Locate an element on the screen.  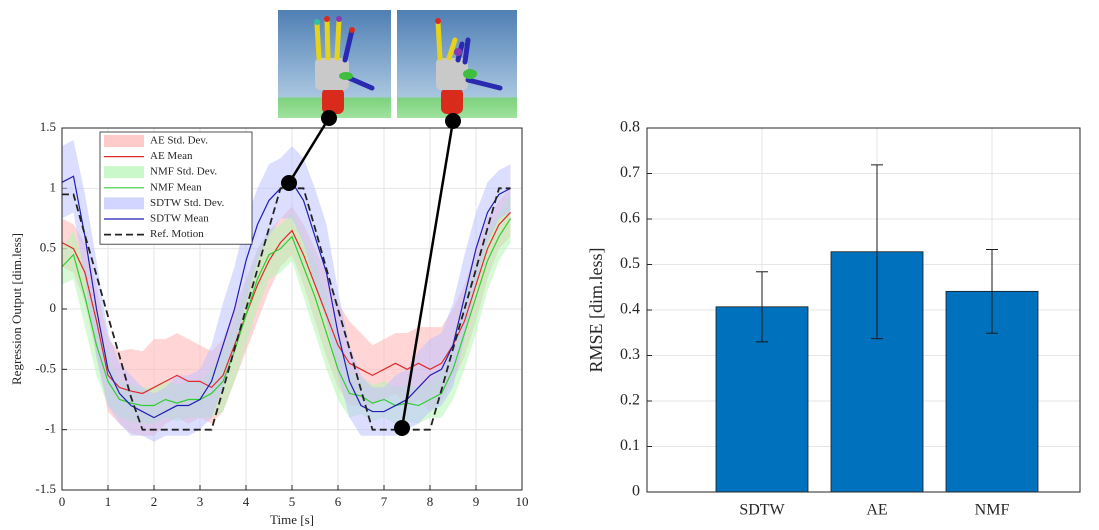
x-tick-label: 4 is located at coordinates (246, 501).